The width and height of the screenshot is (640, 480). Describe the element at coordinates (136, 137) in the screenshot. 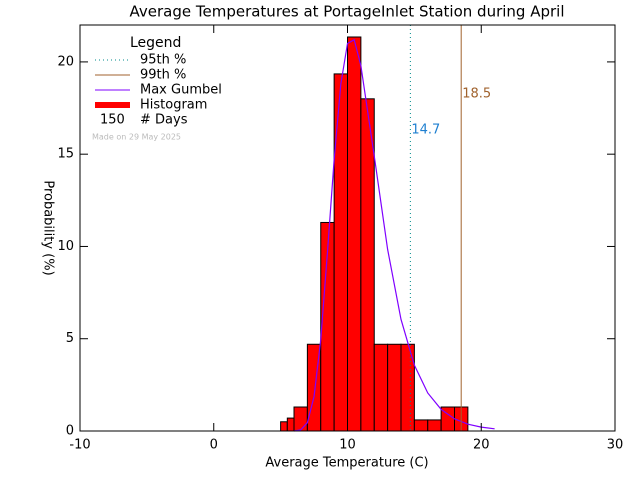

I see `note: Made on 29 May 2025` at that location.